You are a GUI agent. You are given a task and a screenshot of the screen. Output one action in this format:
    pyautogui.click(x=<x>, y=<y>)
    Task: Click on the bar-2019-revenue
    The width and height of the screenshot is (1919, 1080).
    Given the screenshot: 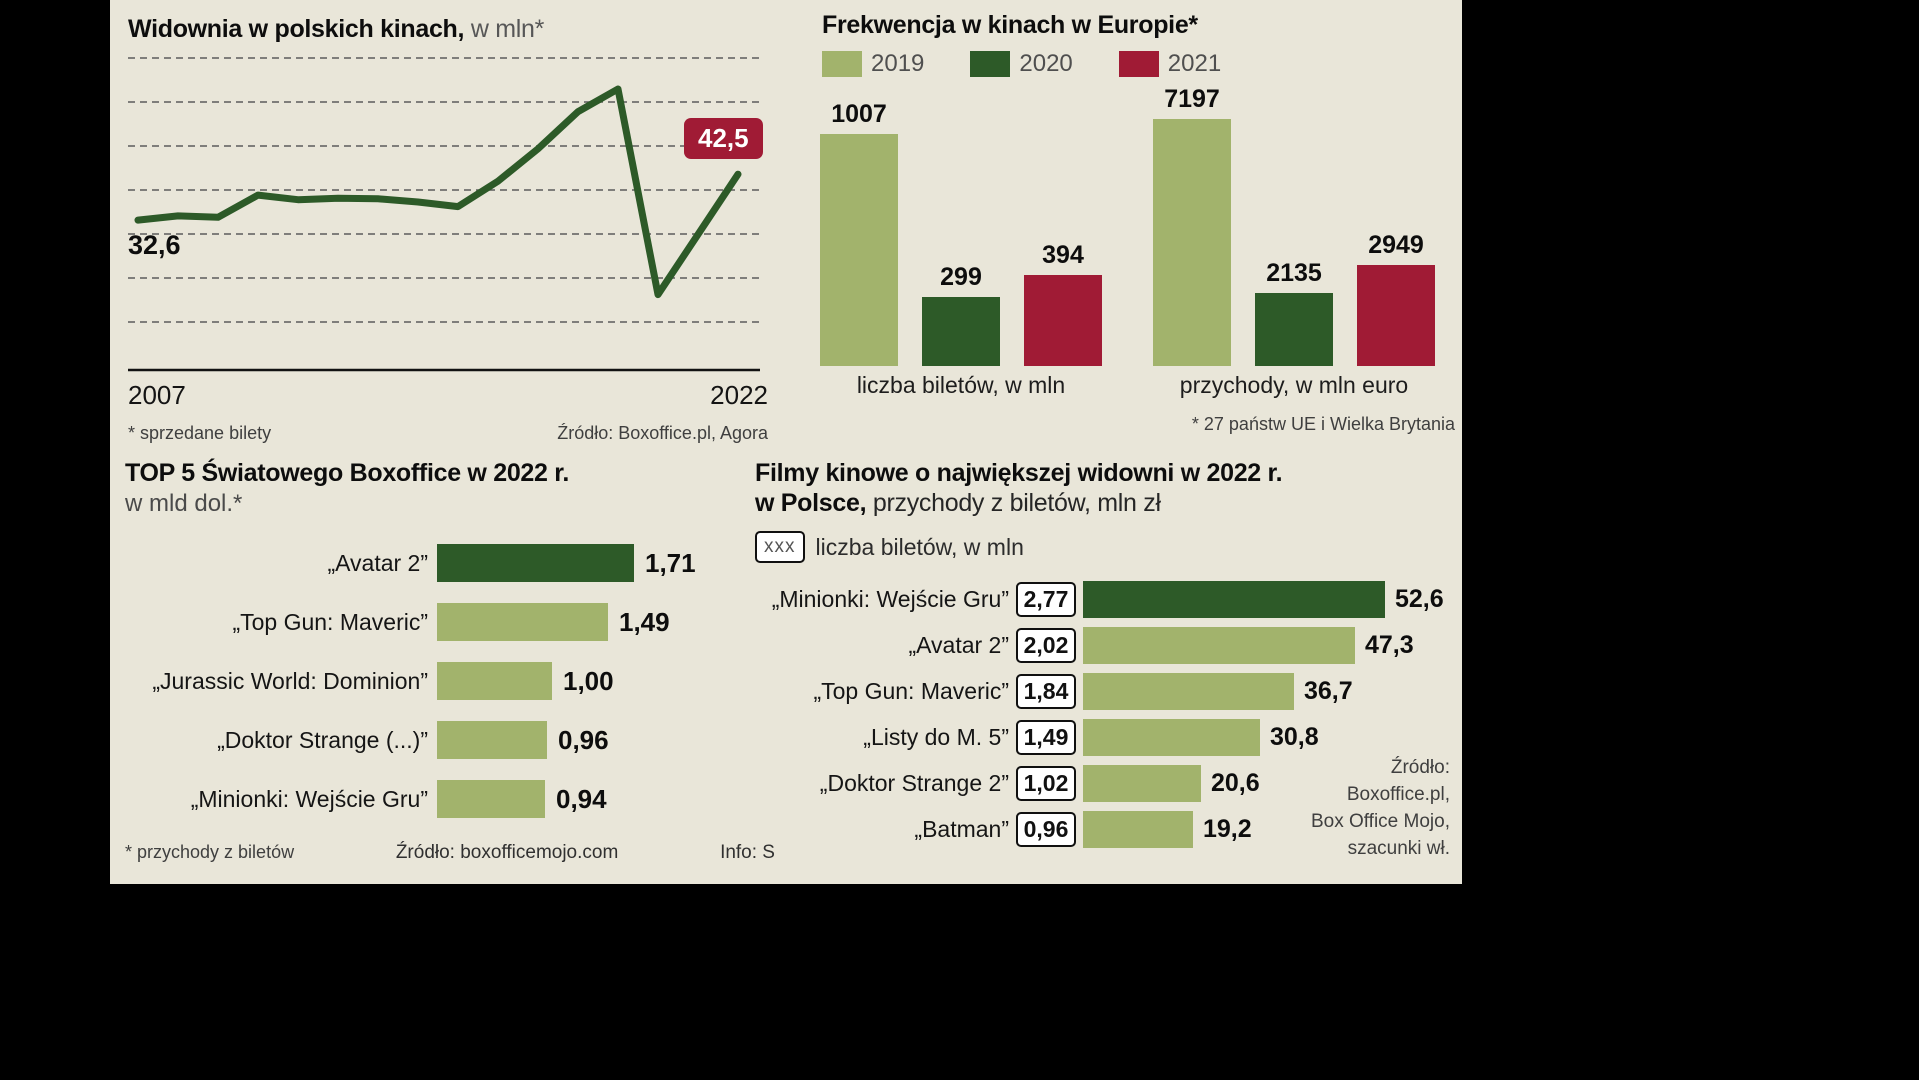 What is the action you would take?
    pyautogui.click(x=1192, y=242)
    